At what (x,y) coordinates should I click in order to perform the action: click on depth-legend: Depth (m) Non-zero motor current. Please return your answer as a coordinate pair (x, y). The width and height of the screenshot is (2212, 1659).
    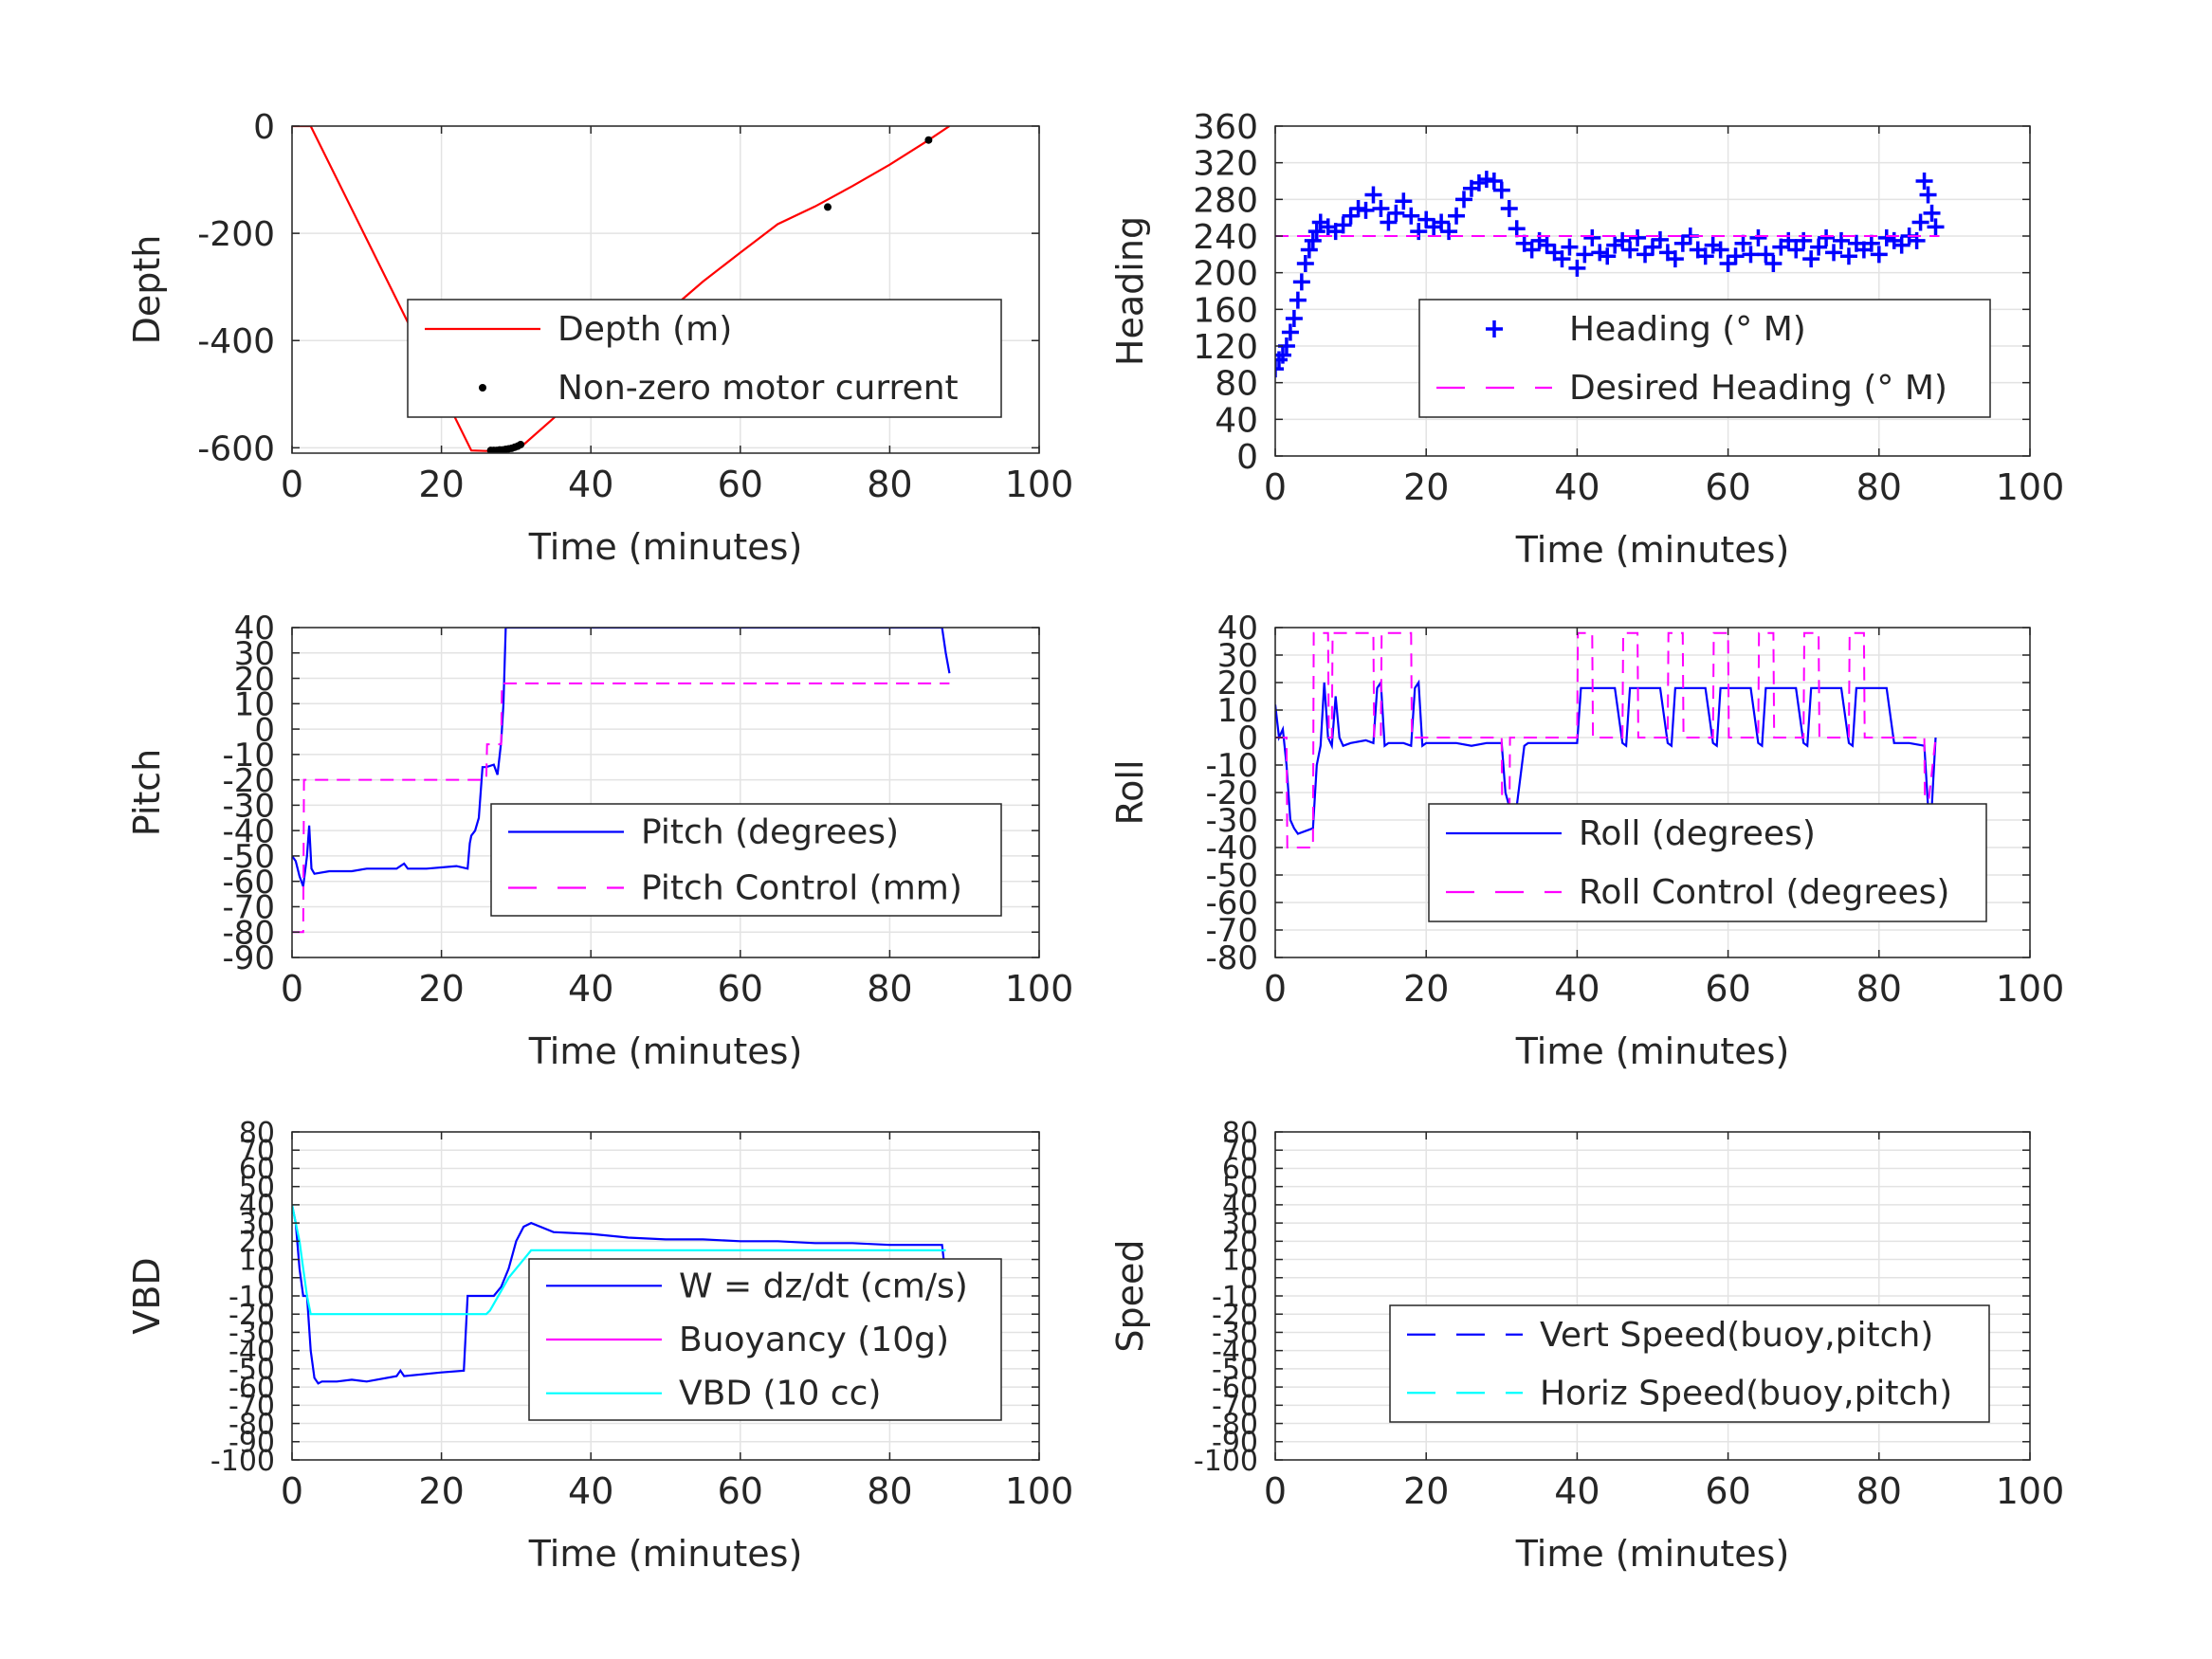
    Looking at the image, I should click on (704, 358).